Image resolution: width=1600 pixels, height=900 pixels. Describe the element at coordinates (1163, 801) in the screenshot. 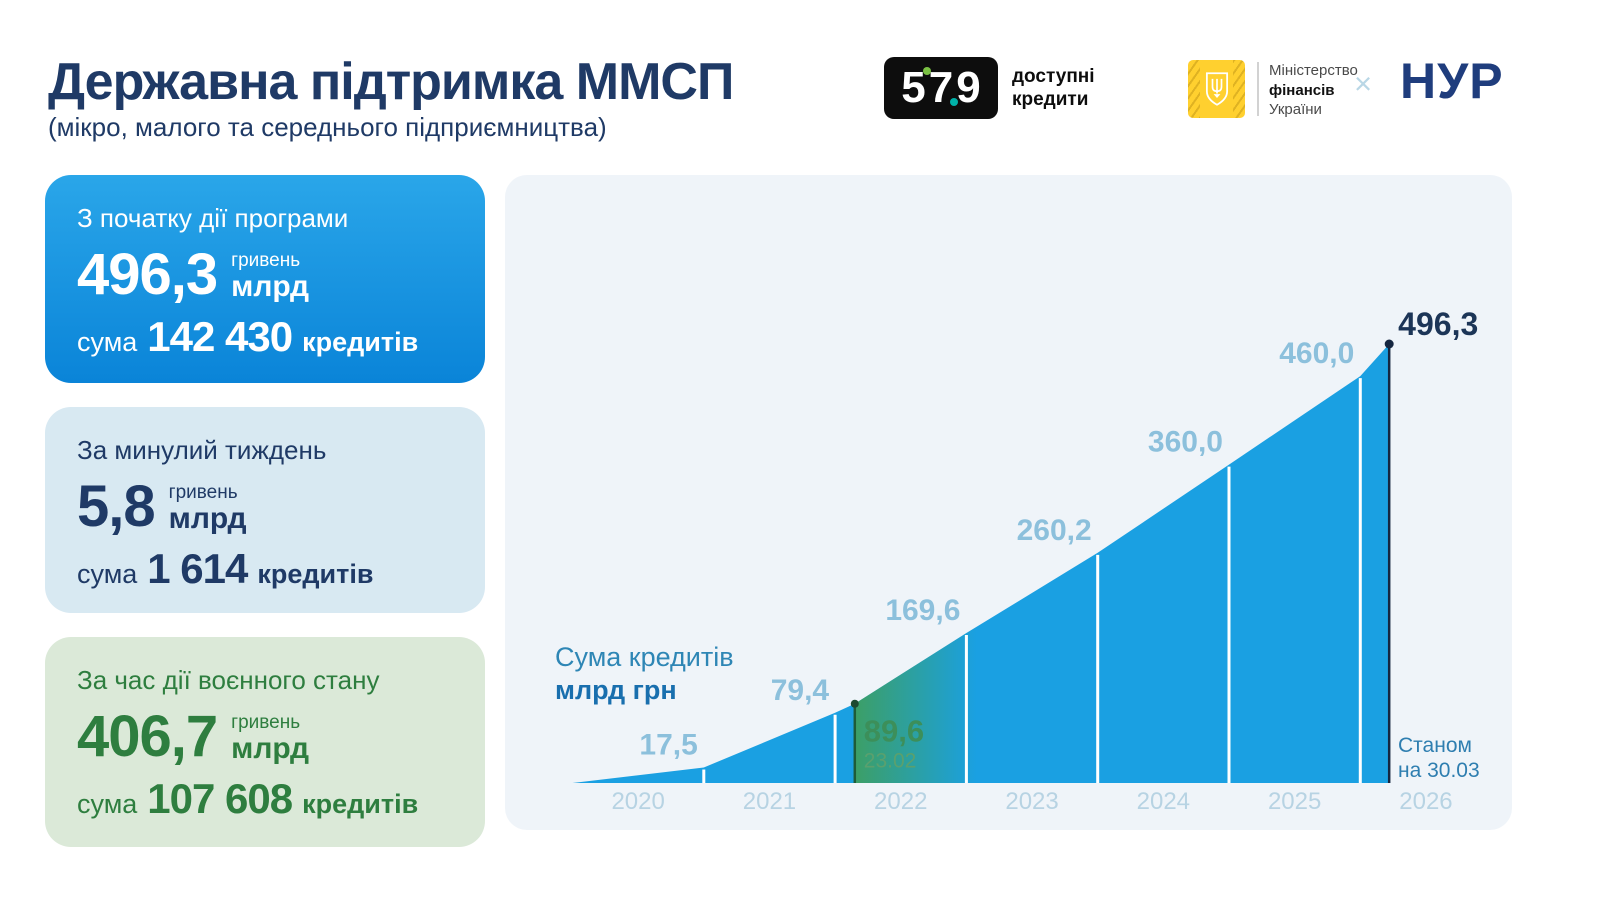

I see `year-tick-label: 2024` at that location.